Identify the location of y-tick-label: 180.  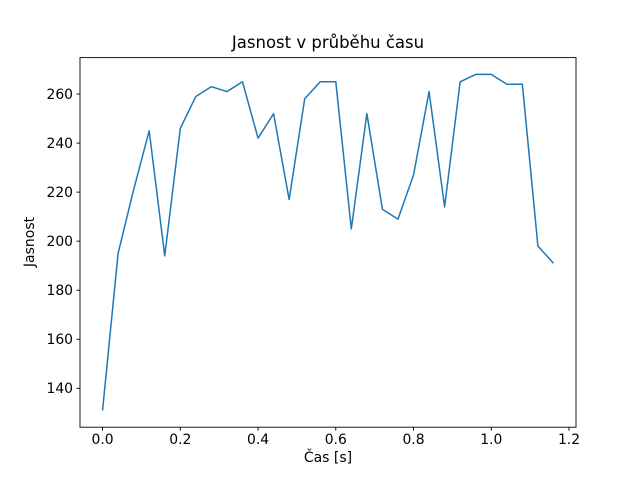
(59, 291).